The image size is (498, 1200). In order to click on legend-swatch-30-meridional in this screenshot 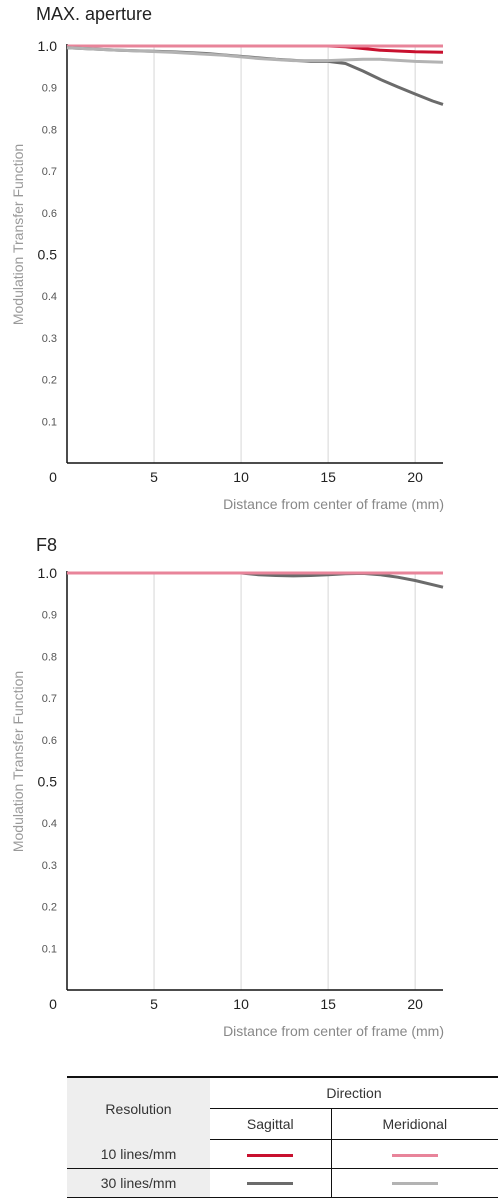, I will do `click(414, 1184)`.